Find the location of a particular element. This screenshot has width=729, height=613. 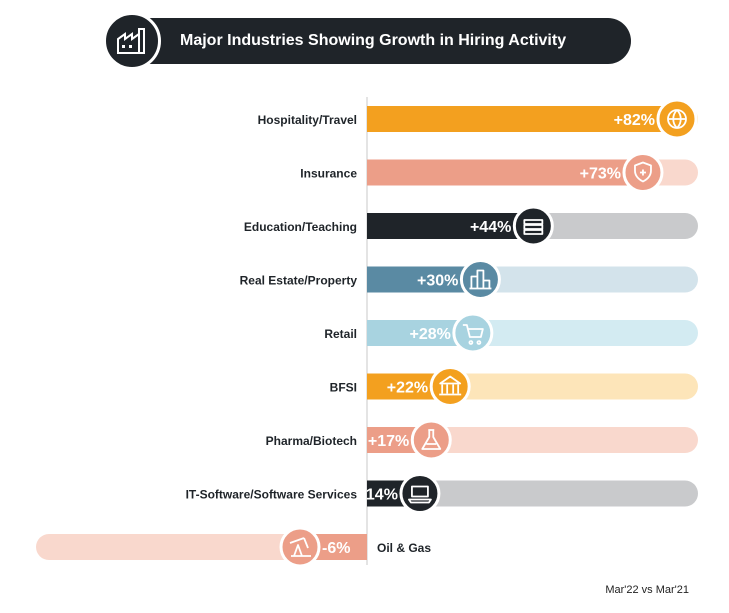

footnote: Mar'22 vs Mar'21 is located at coordinates (647, 590).